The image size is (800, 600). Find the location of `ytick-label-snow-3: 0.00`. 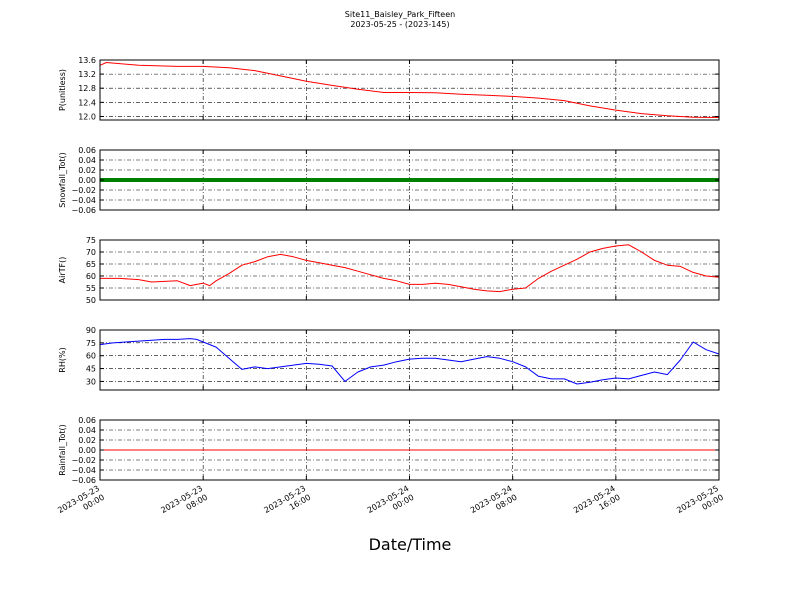

ytick-label-snow-3: 0.00 is located at coordinates (87, 180).